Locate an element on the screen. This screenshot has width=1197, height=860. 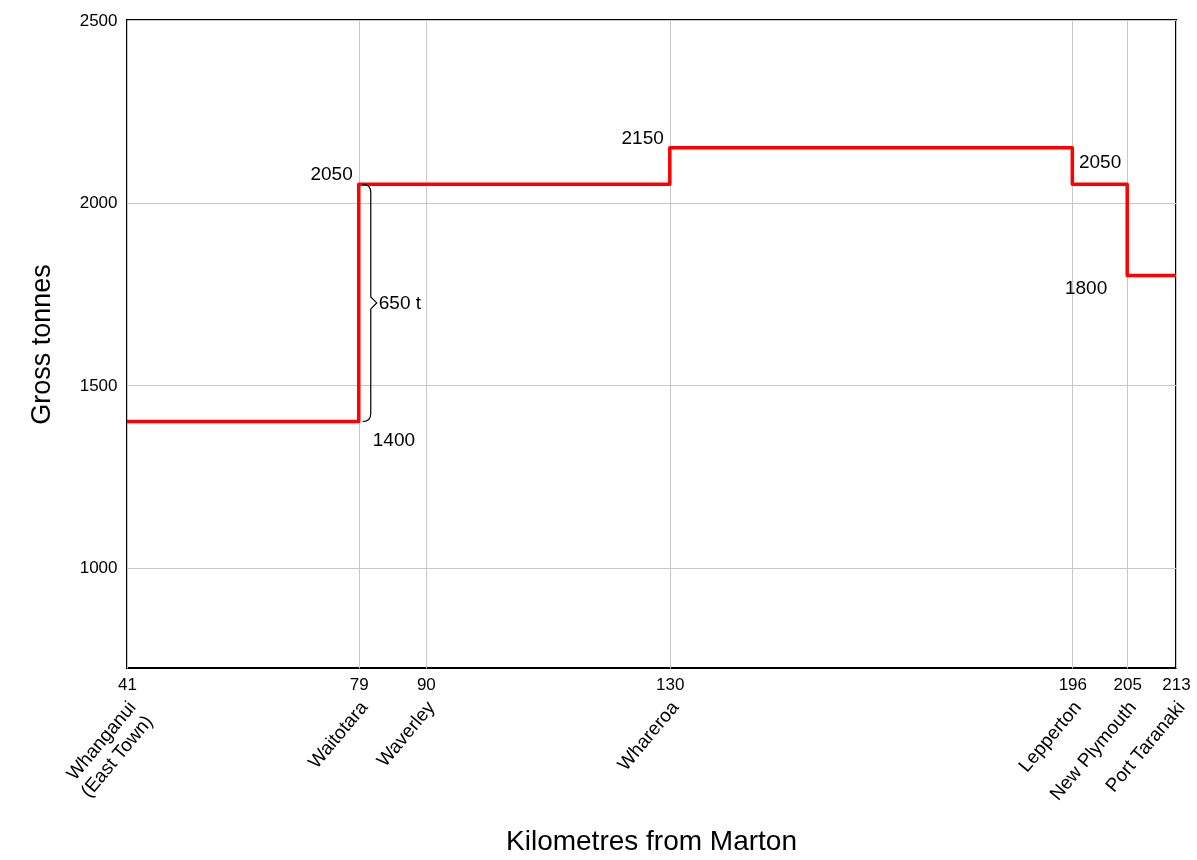
x-tick-label: 79 is located at coordinates (359, 684).